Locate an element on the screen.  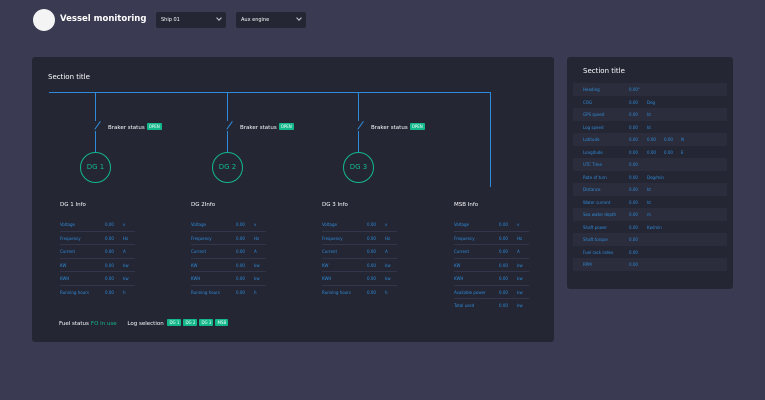
nav-row: Latitude 0.00 0.00 0.00 N is located at coordinates (650, 139).